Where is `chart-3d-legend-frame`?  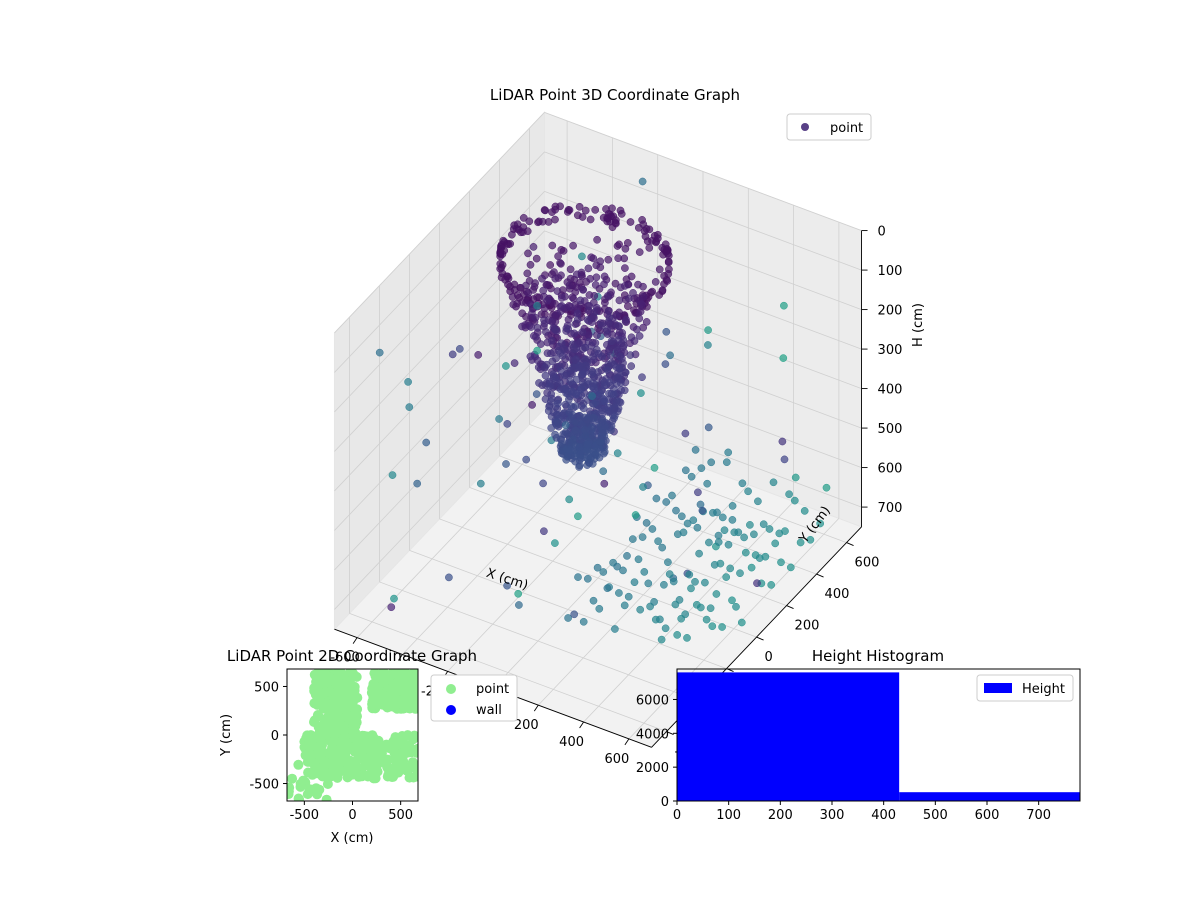 chart-3d-legend-frame is located at coordinates (829, 127).